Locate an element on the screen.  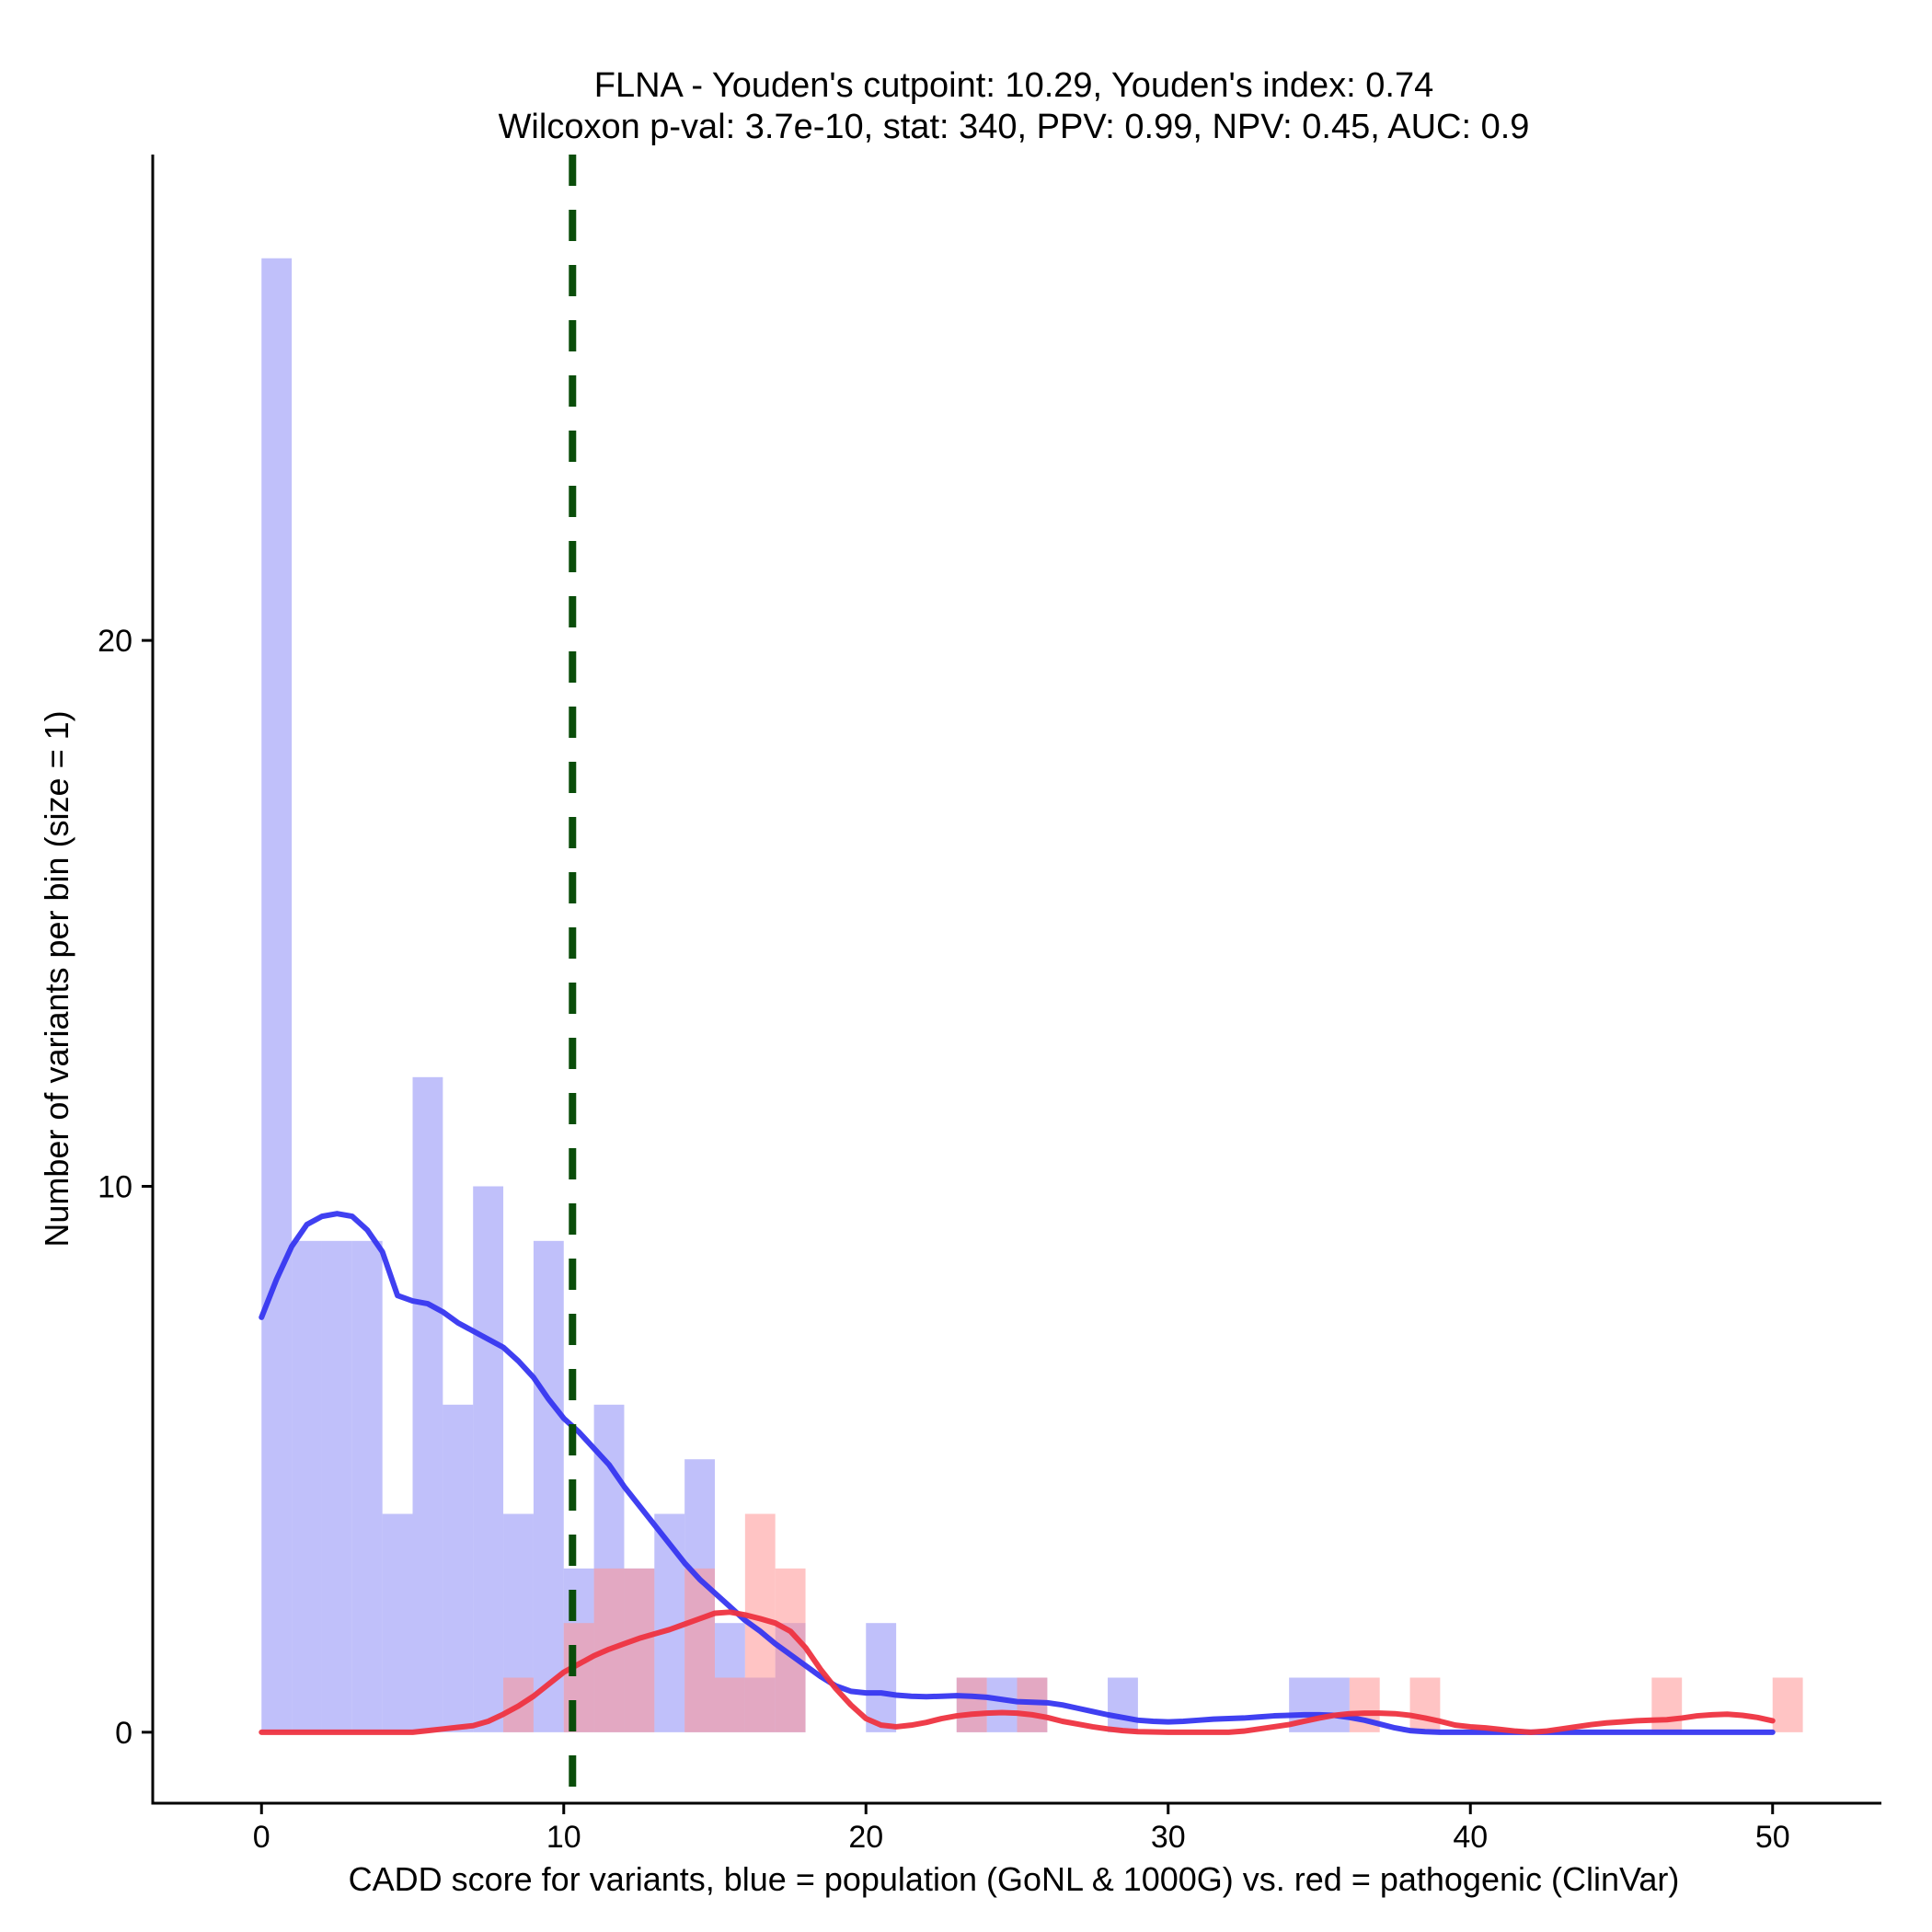
x-tick-label: 10 is located at coordinates (563, 1837).